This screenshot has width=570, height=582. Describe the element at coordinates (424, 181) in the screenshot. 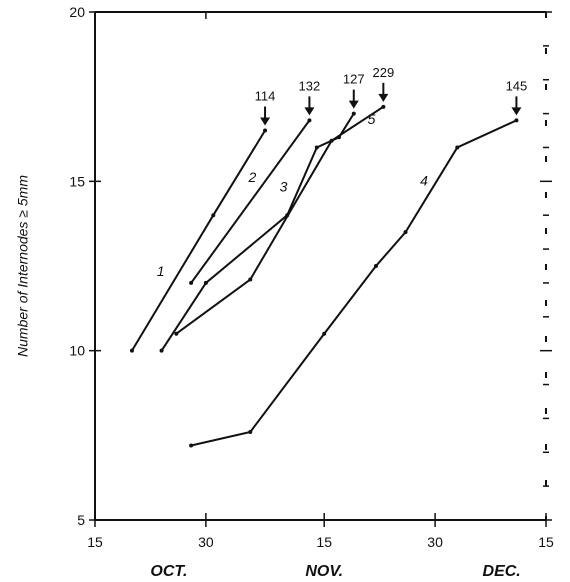

I see `series-label: 4` at that location.